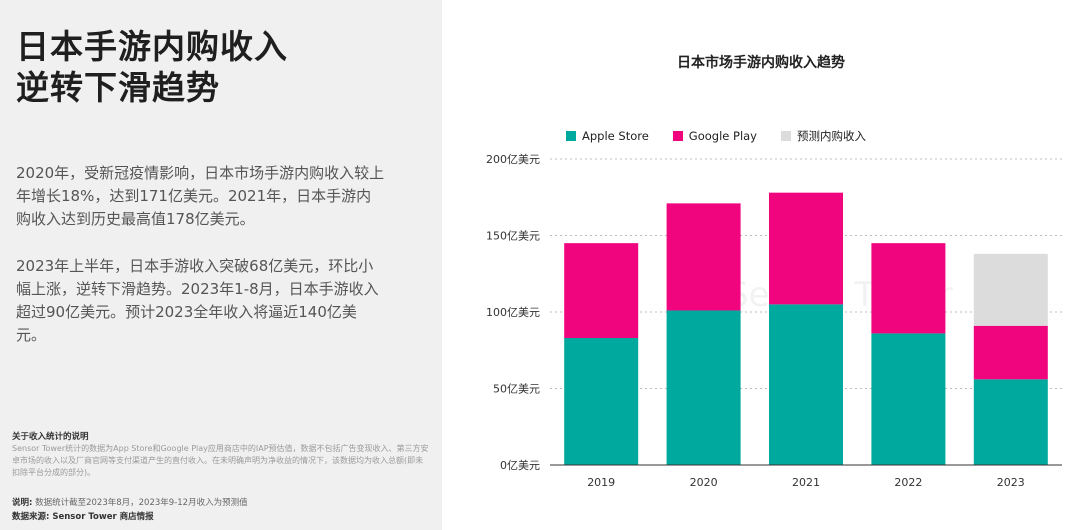  Describe the element at coordinates (1011, 482) in the screenshot. I see `x-tick-label: 2023` at that location.